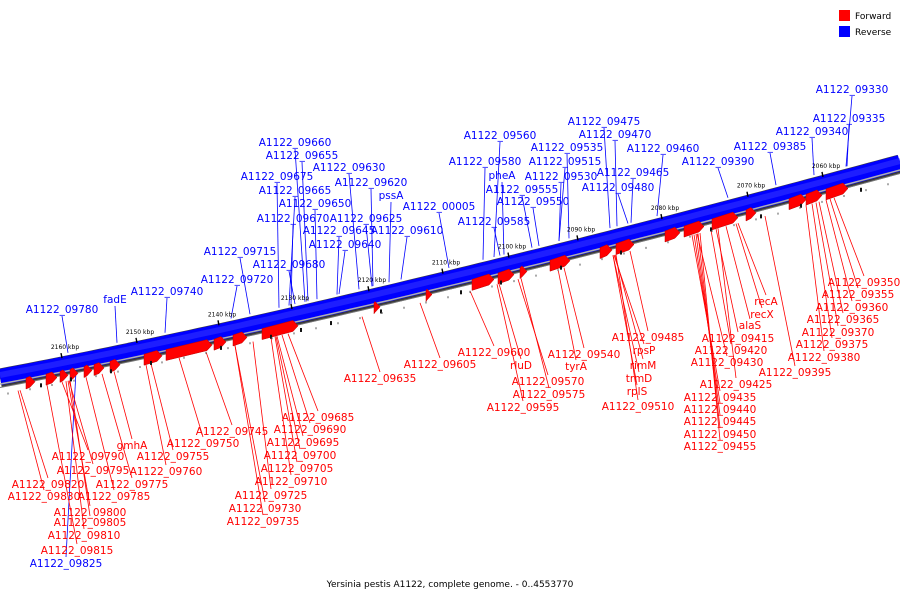 This screenshot has height=600, width=900. I want to click on gene-label: pheA, so click(503, 176).